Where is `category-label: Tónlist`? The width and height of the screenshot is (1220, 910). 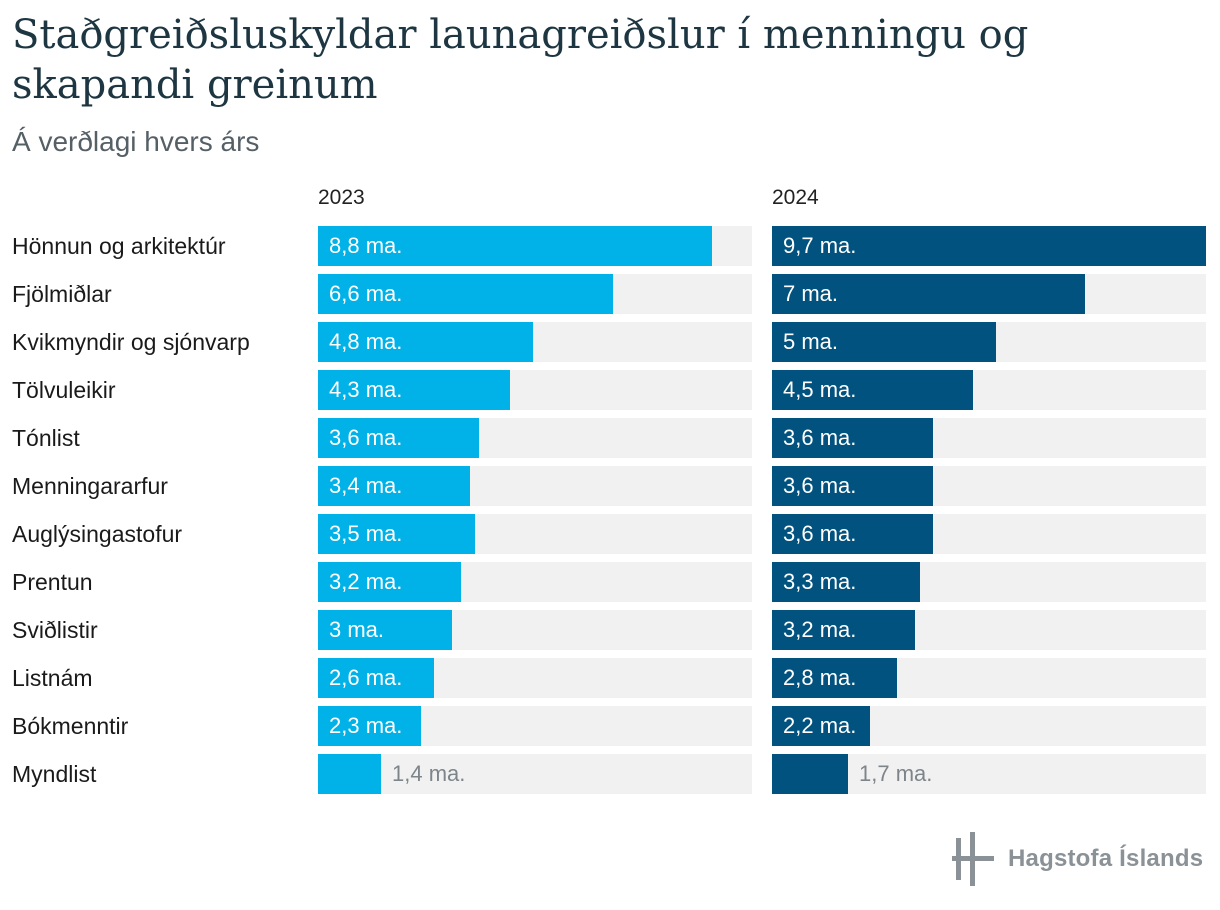
category-label: Tónlist is located at coordinates (46, 438).